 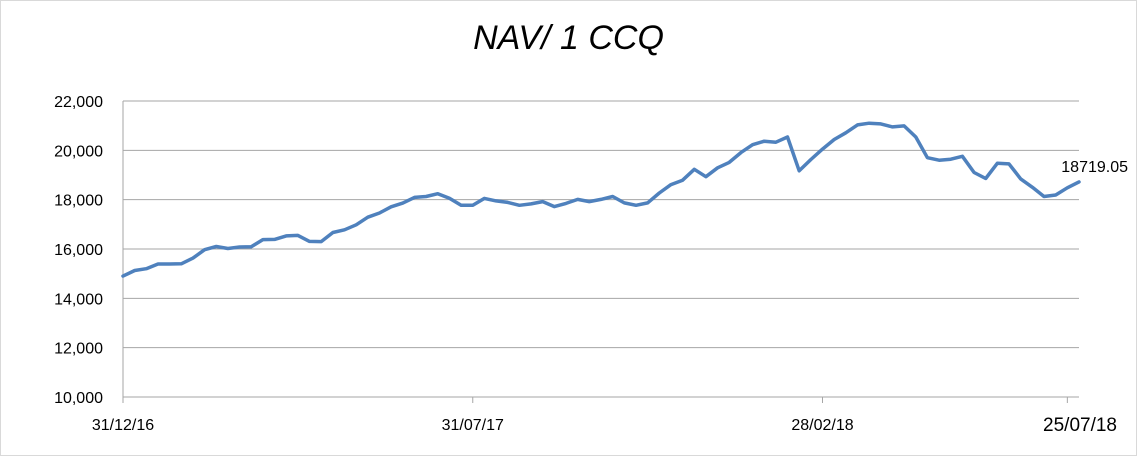 What do you see at coordinates (568, 38) in the screenshot?
I see `chart-title: NAV/ 1 CCQ` at bounding box center [568, 38].